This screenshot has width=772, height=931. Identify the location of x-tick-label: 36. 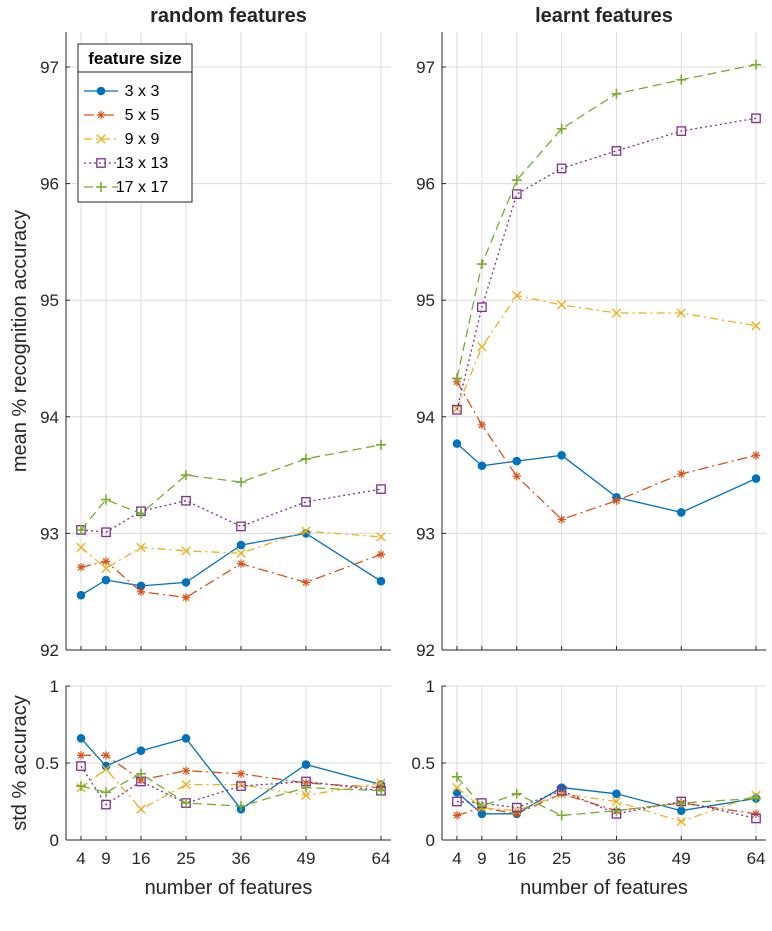
(241, 858).